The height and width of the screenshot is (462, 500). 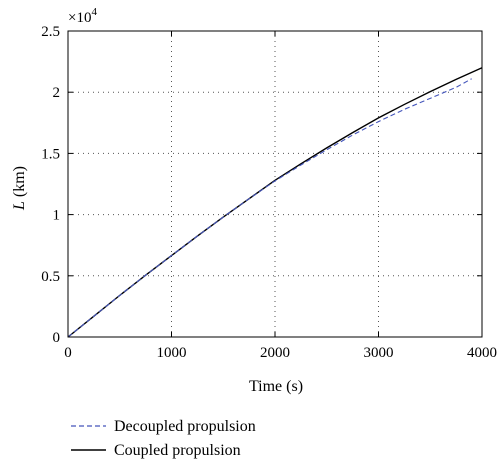 What do you see at coordinates (163, 438) in the screenshot?
I see `legend: Decoupled propulsion Coupled propulsion` at bounding box center [163, 438].